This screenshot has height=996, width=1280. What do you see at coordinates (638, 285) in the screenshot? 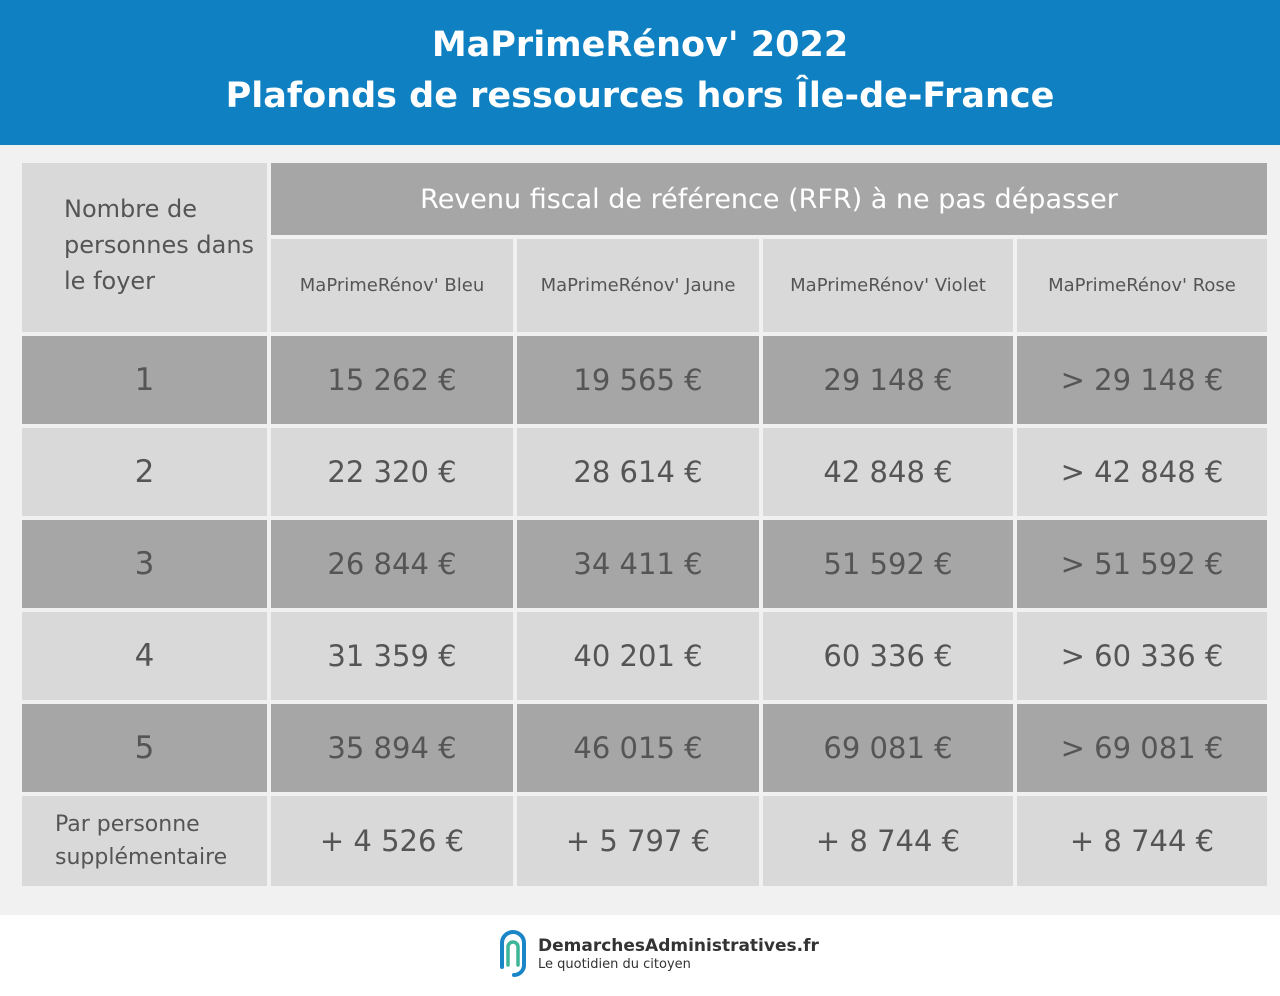
I see `column-header-jaune: MaPrimeRénov' Jaune` at bounding box center [638, 285].